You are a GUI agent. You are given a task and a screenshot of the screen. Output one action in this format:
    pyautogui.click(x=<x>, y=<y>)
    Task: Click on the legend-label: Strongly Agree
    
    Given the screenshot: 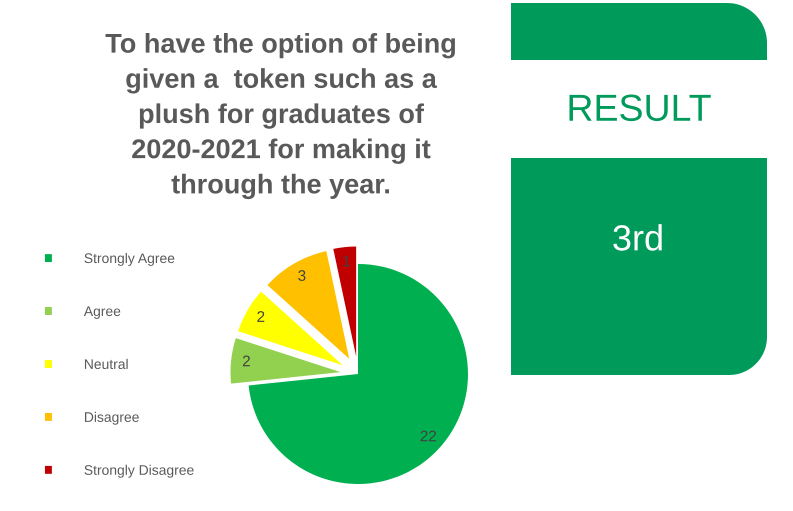 What is the action you would take?
    pyautogui.click(x=129, y=259)
    